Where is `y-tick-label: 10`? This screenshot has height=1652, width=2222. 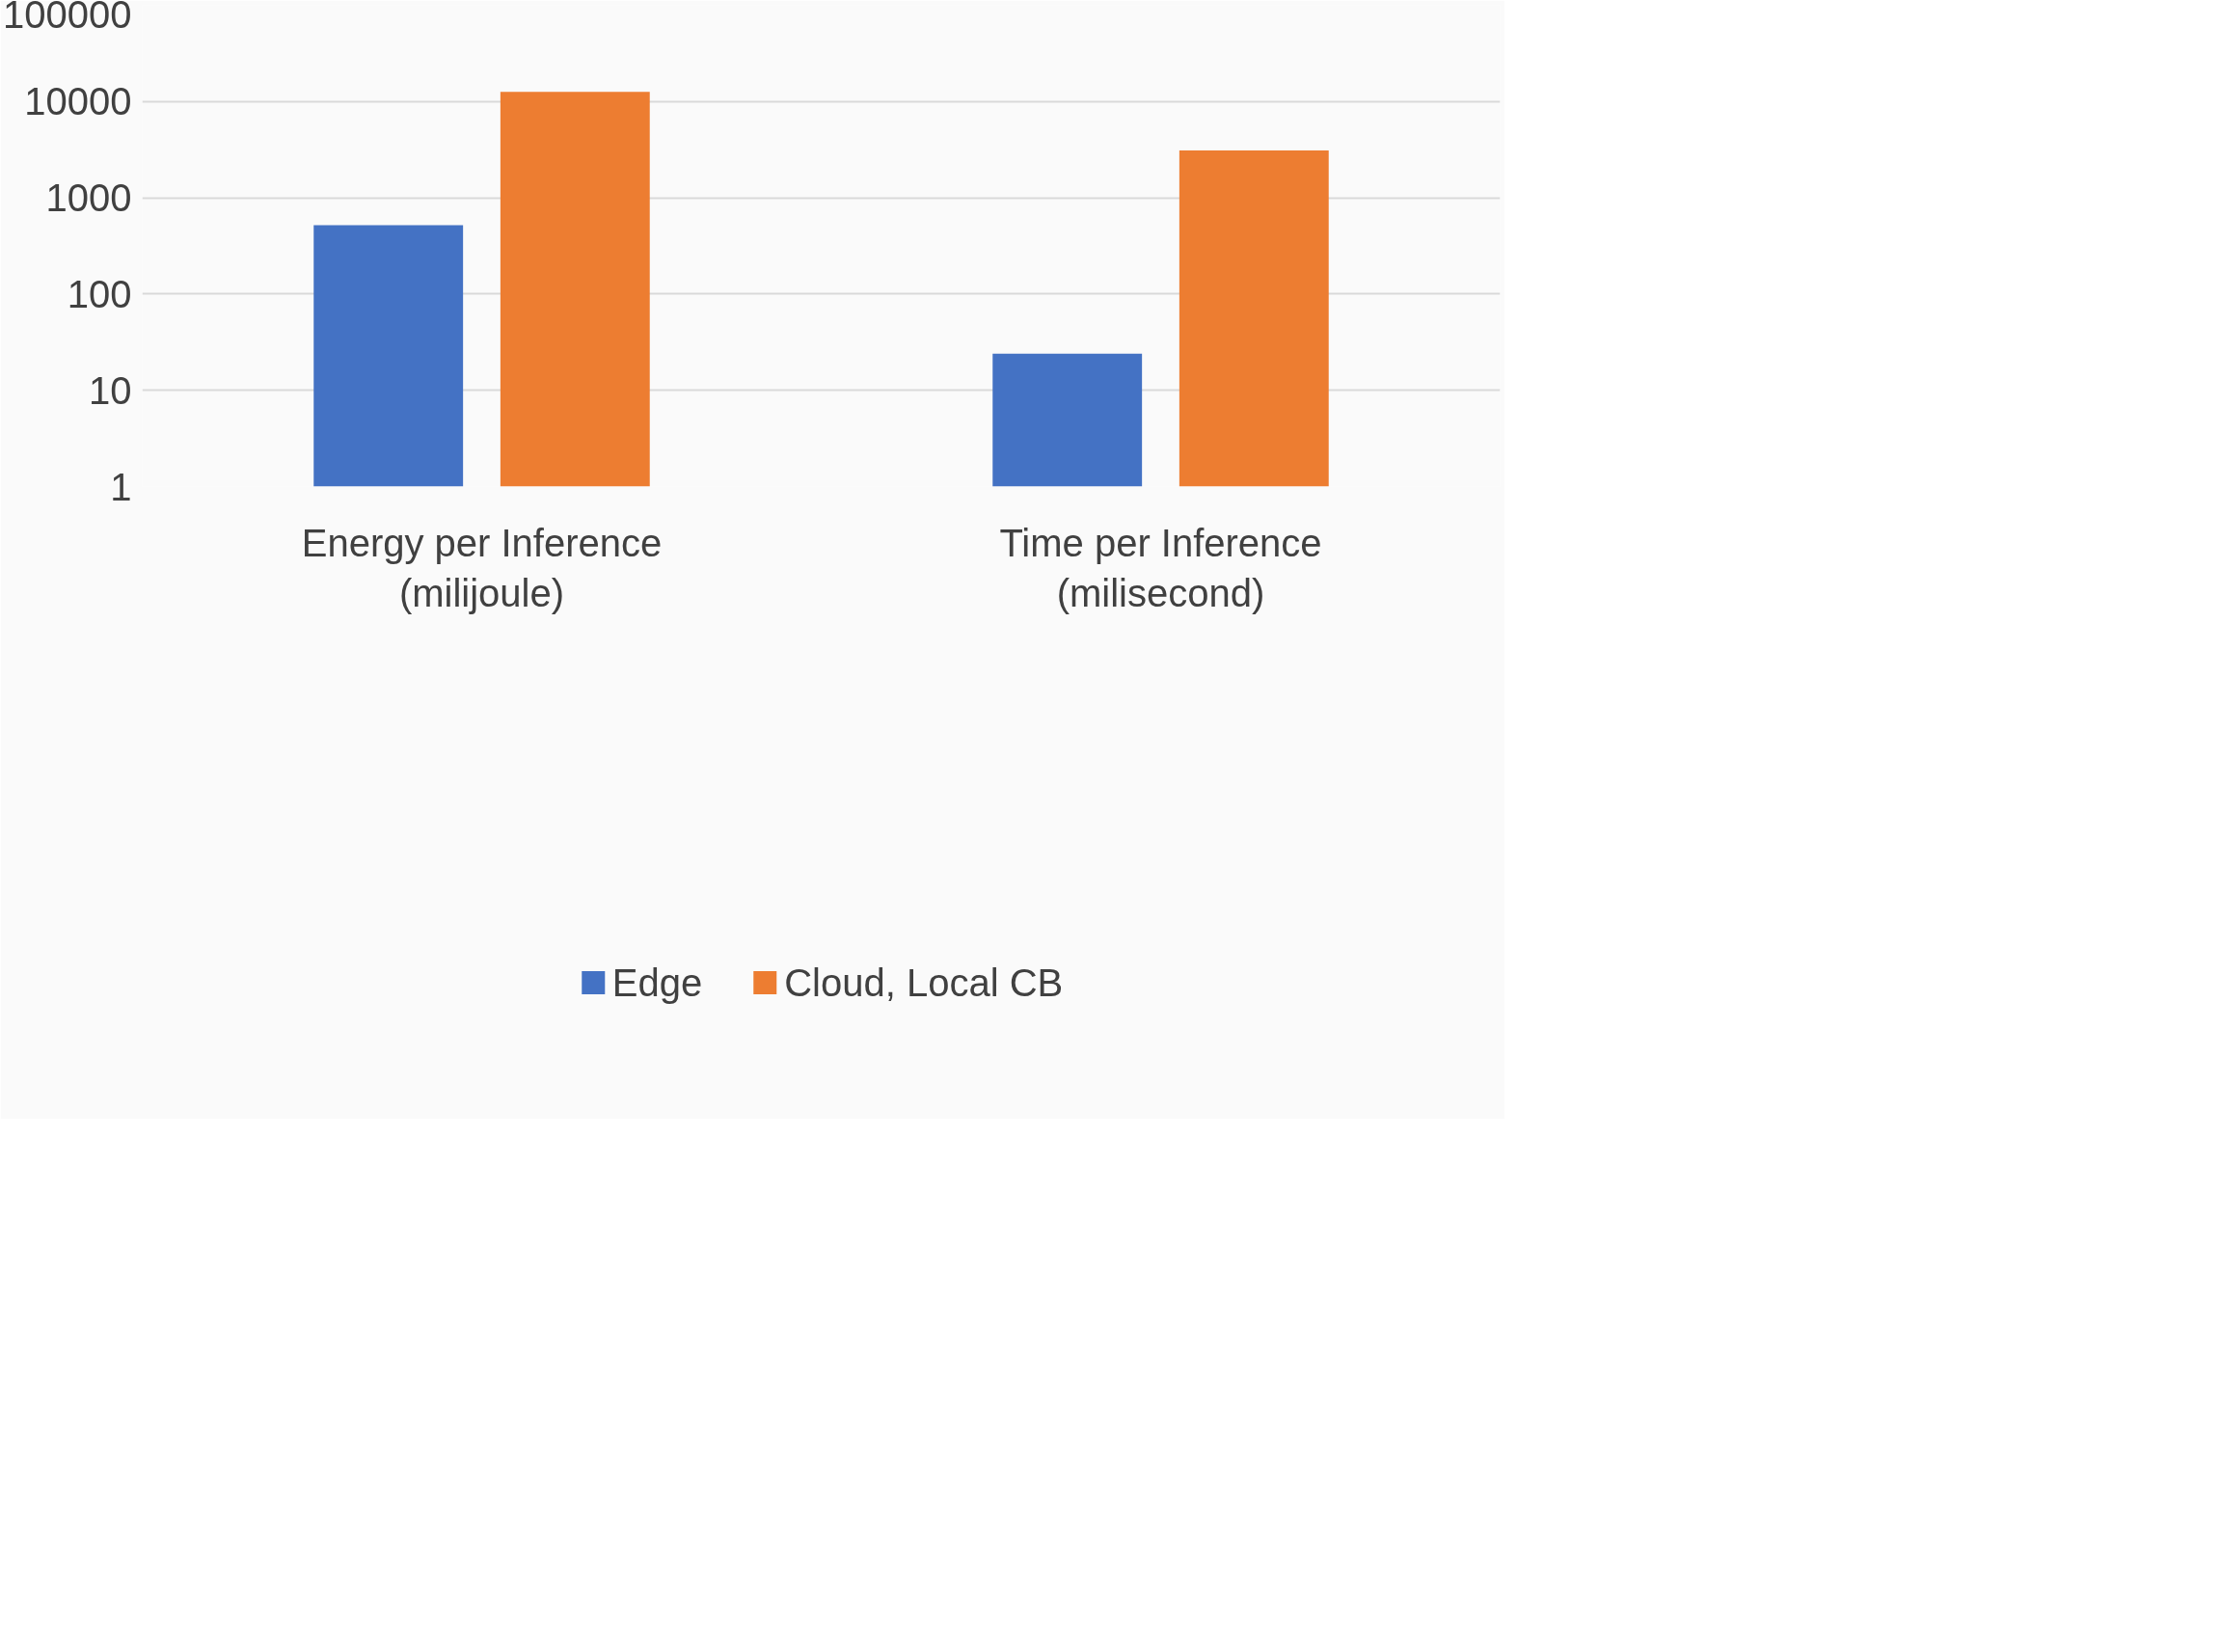 y-tick-label: 10 is located at coordinates (111, 390).